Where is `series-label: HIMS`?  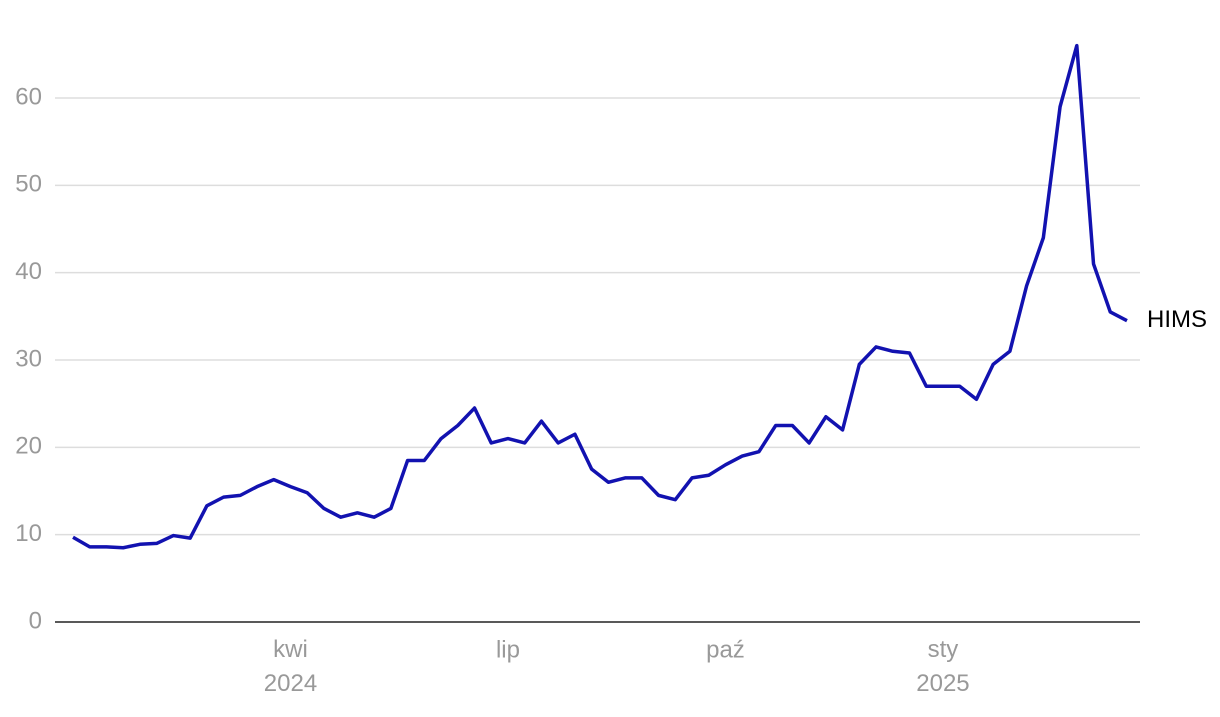 series-label: HIMS is located at coordinates (1177, 319).